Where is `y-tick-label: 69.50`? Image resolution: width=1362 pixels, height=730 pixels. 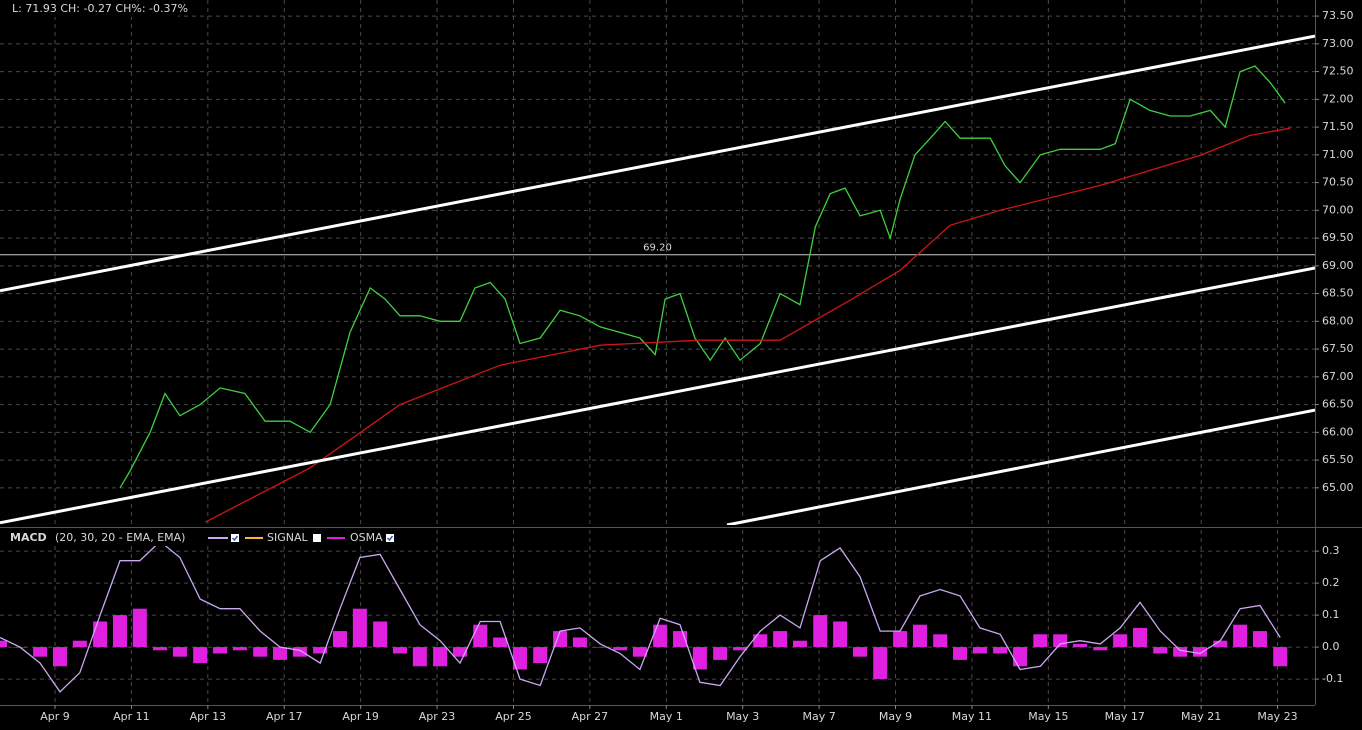 y-tick-label: 69.50 is located at coordinates (1338, 237).